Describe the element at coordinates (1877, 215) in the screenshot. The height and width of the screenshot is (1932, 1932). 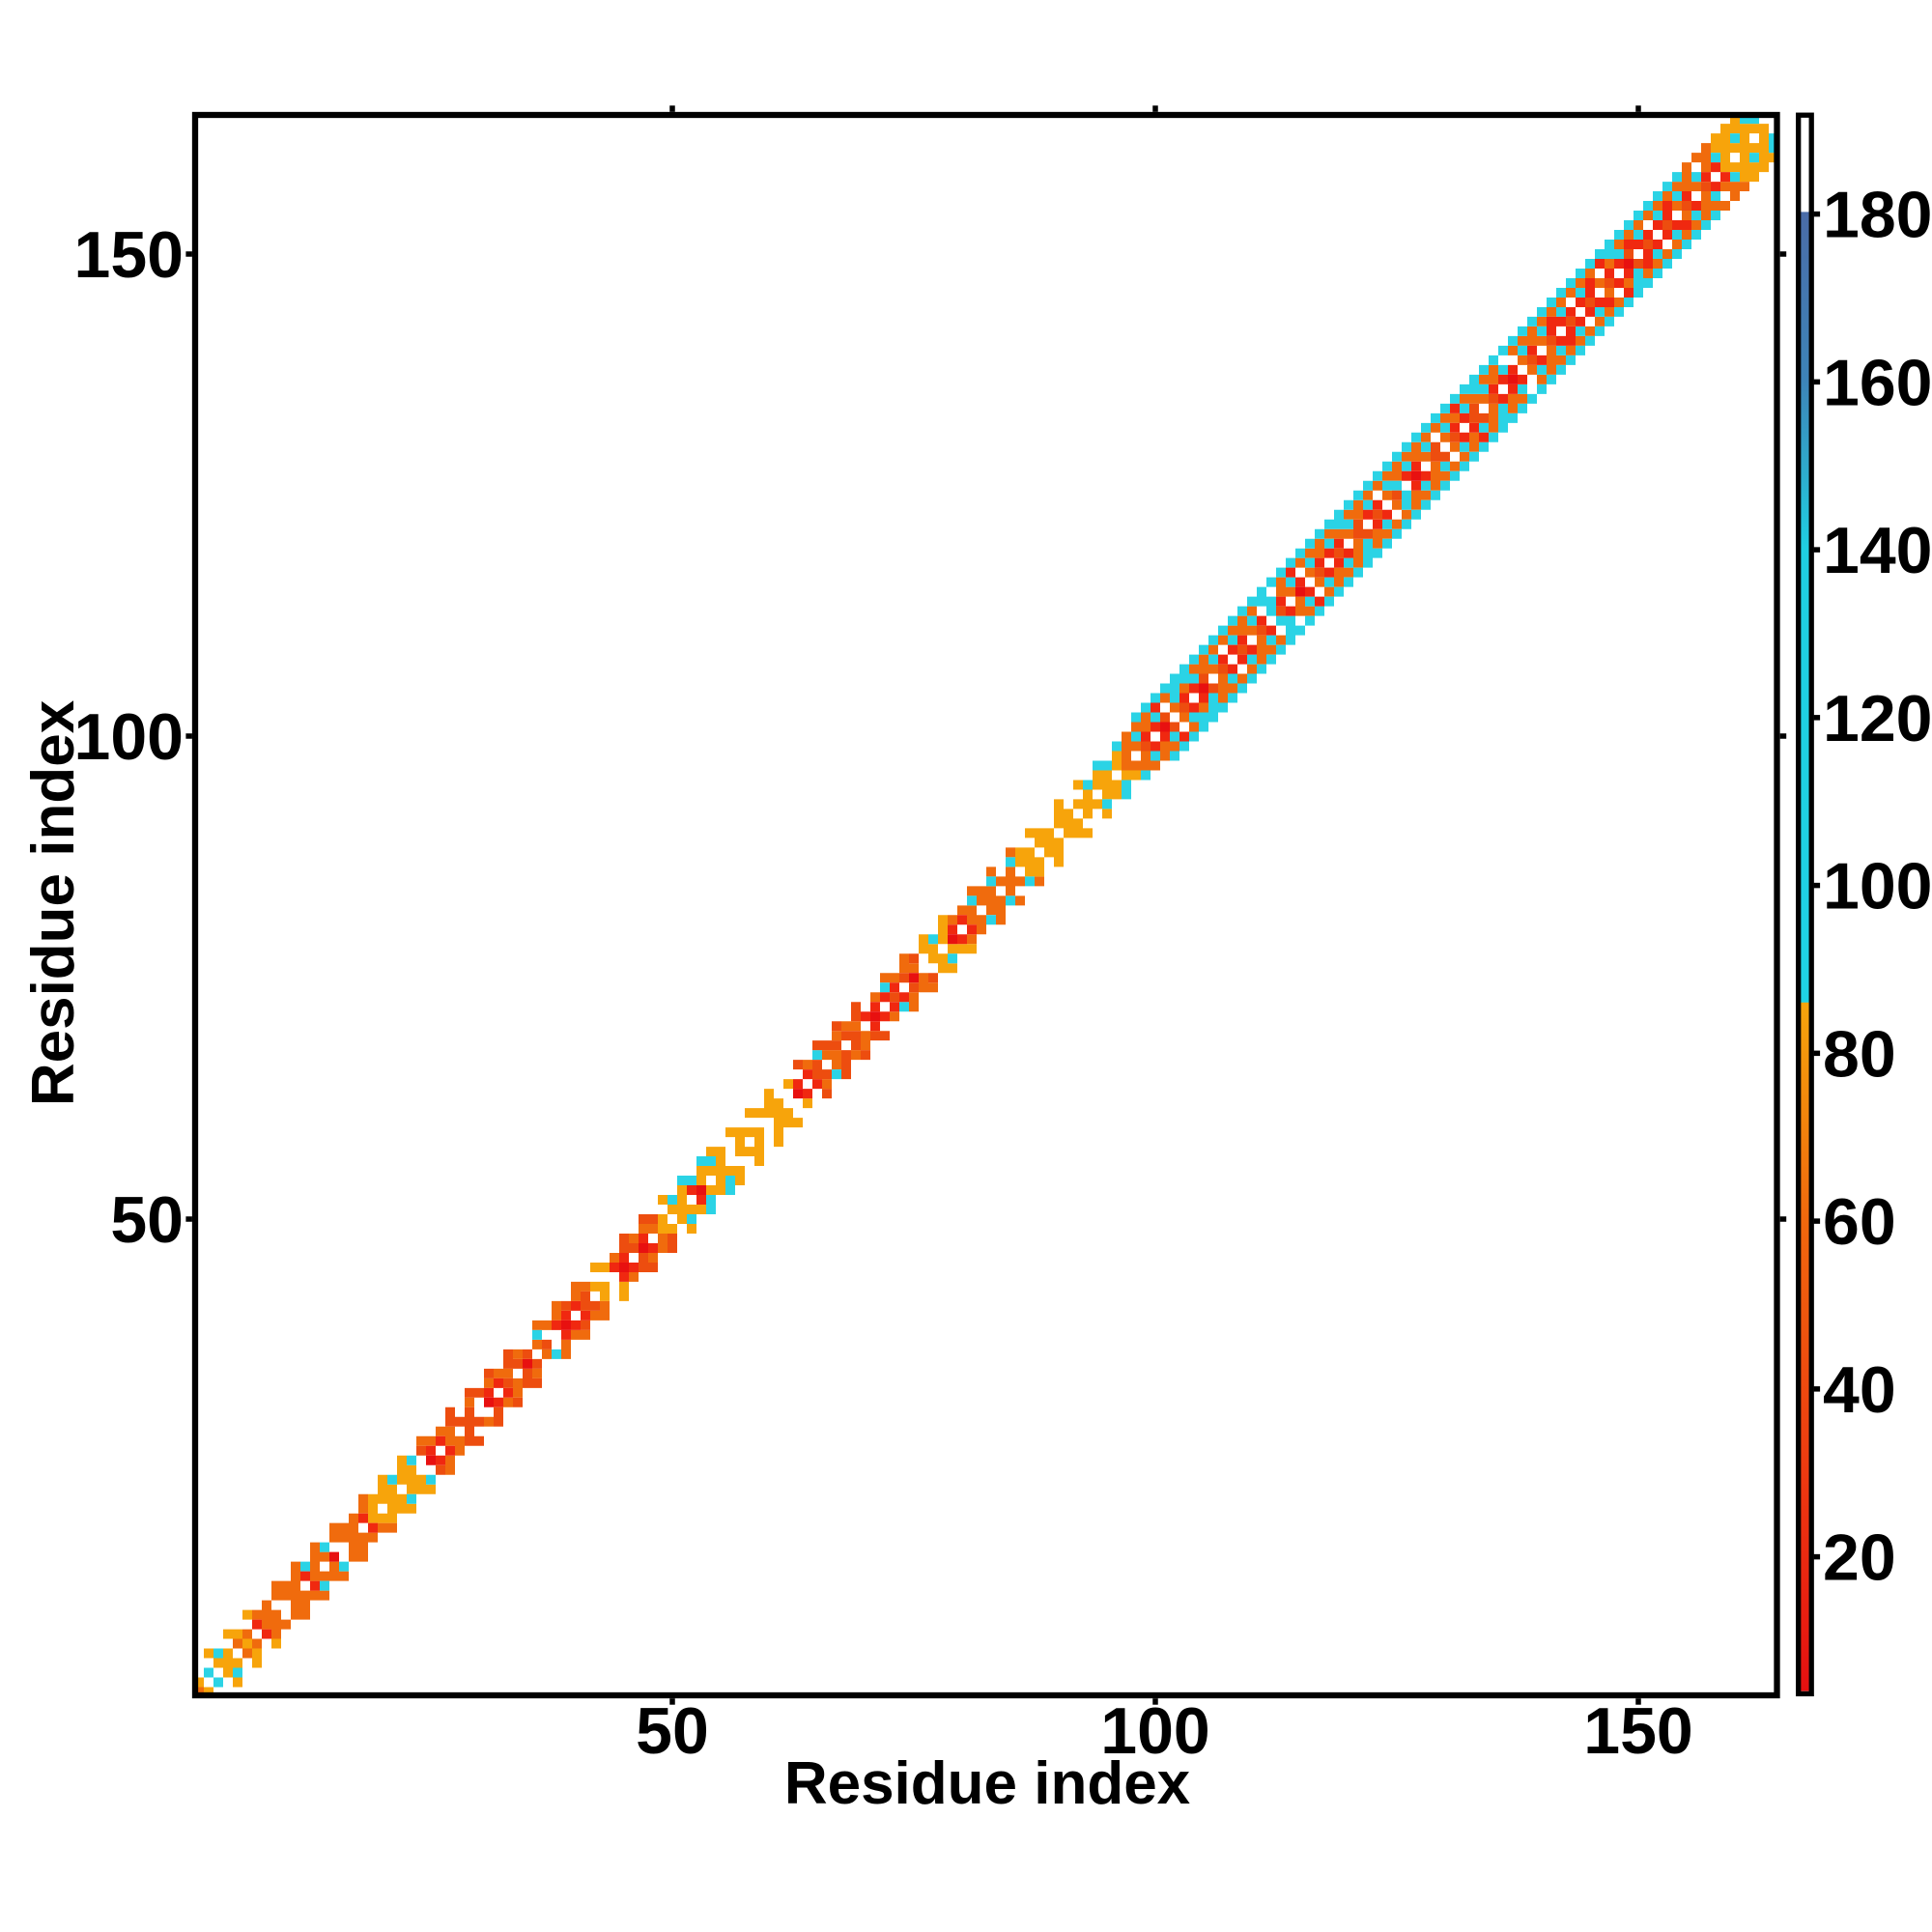
I see `svg-text: 180` at that location.